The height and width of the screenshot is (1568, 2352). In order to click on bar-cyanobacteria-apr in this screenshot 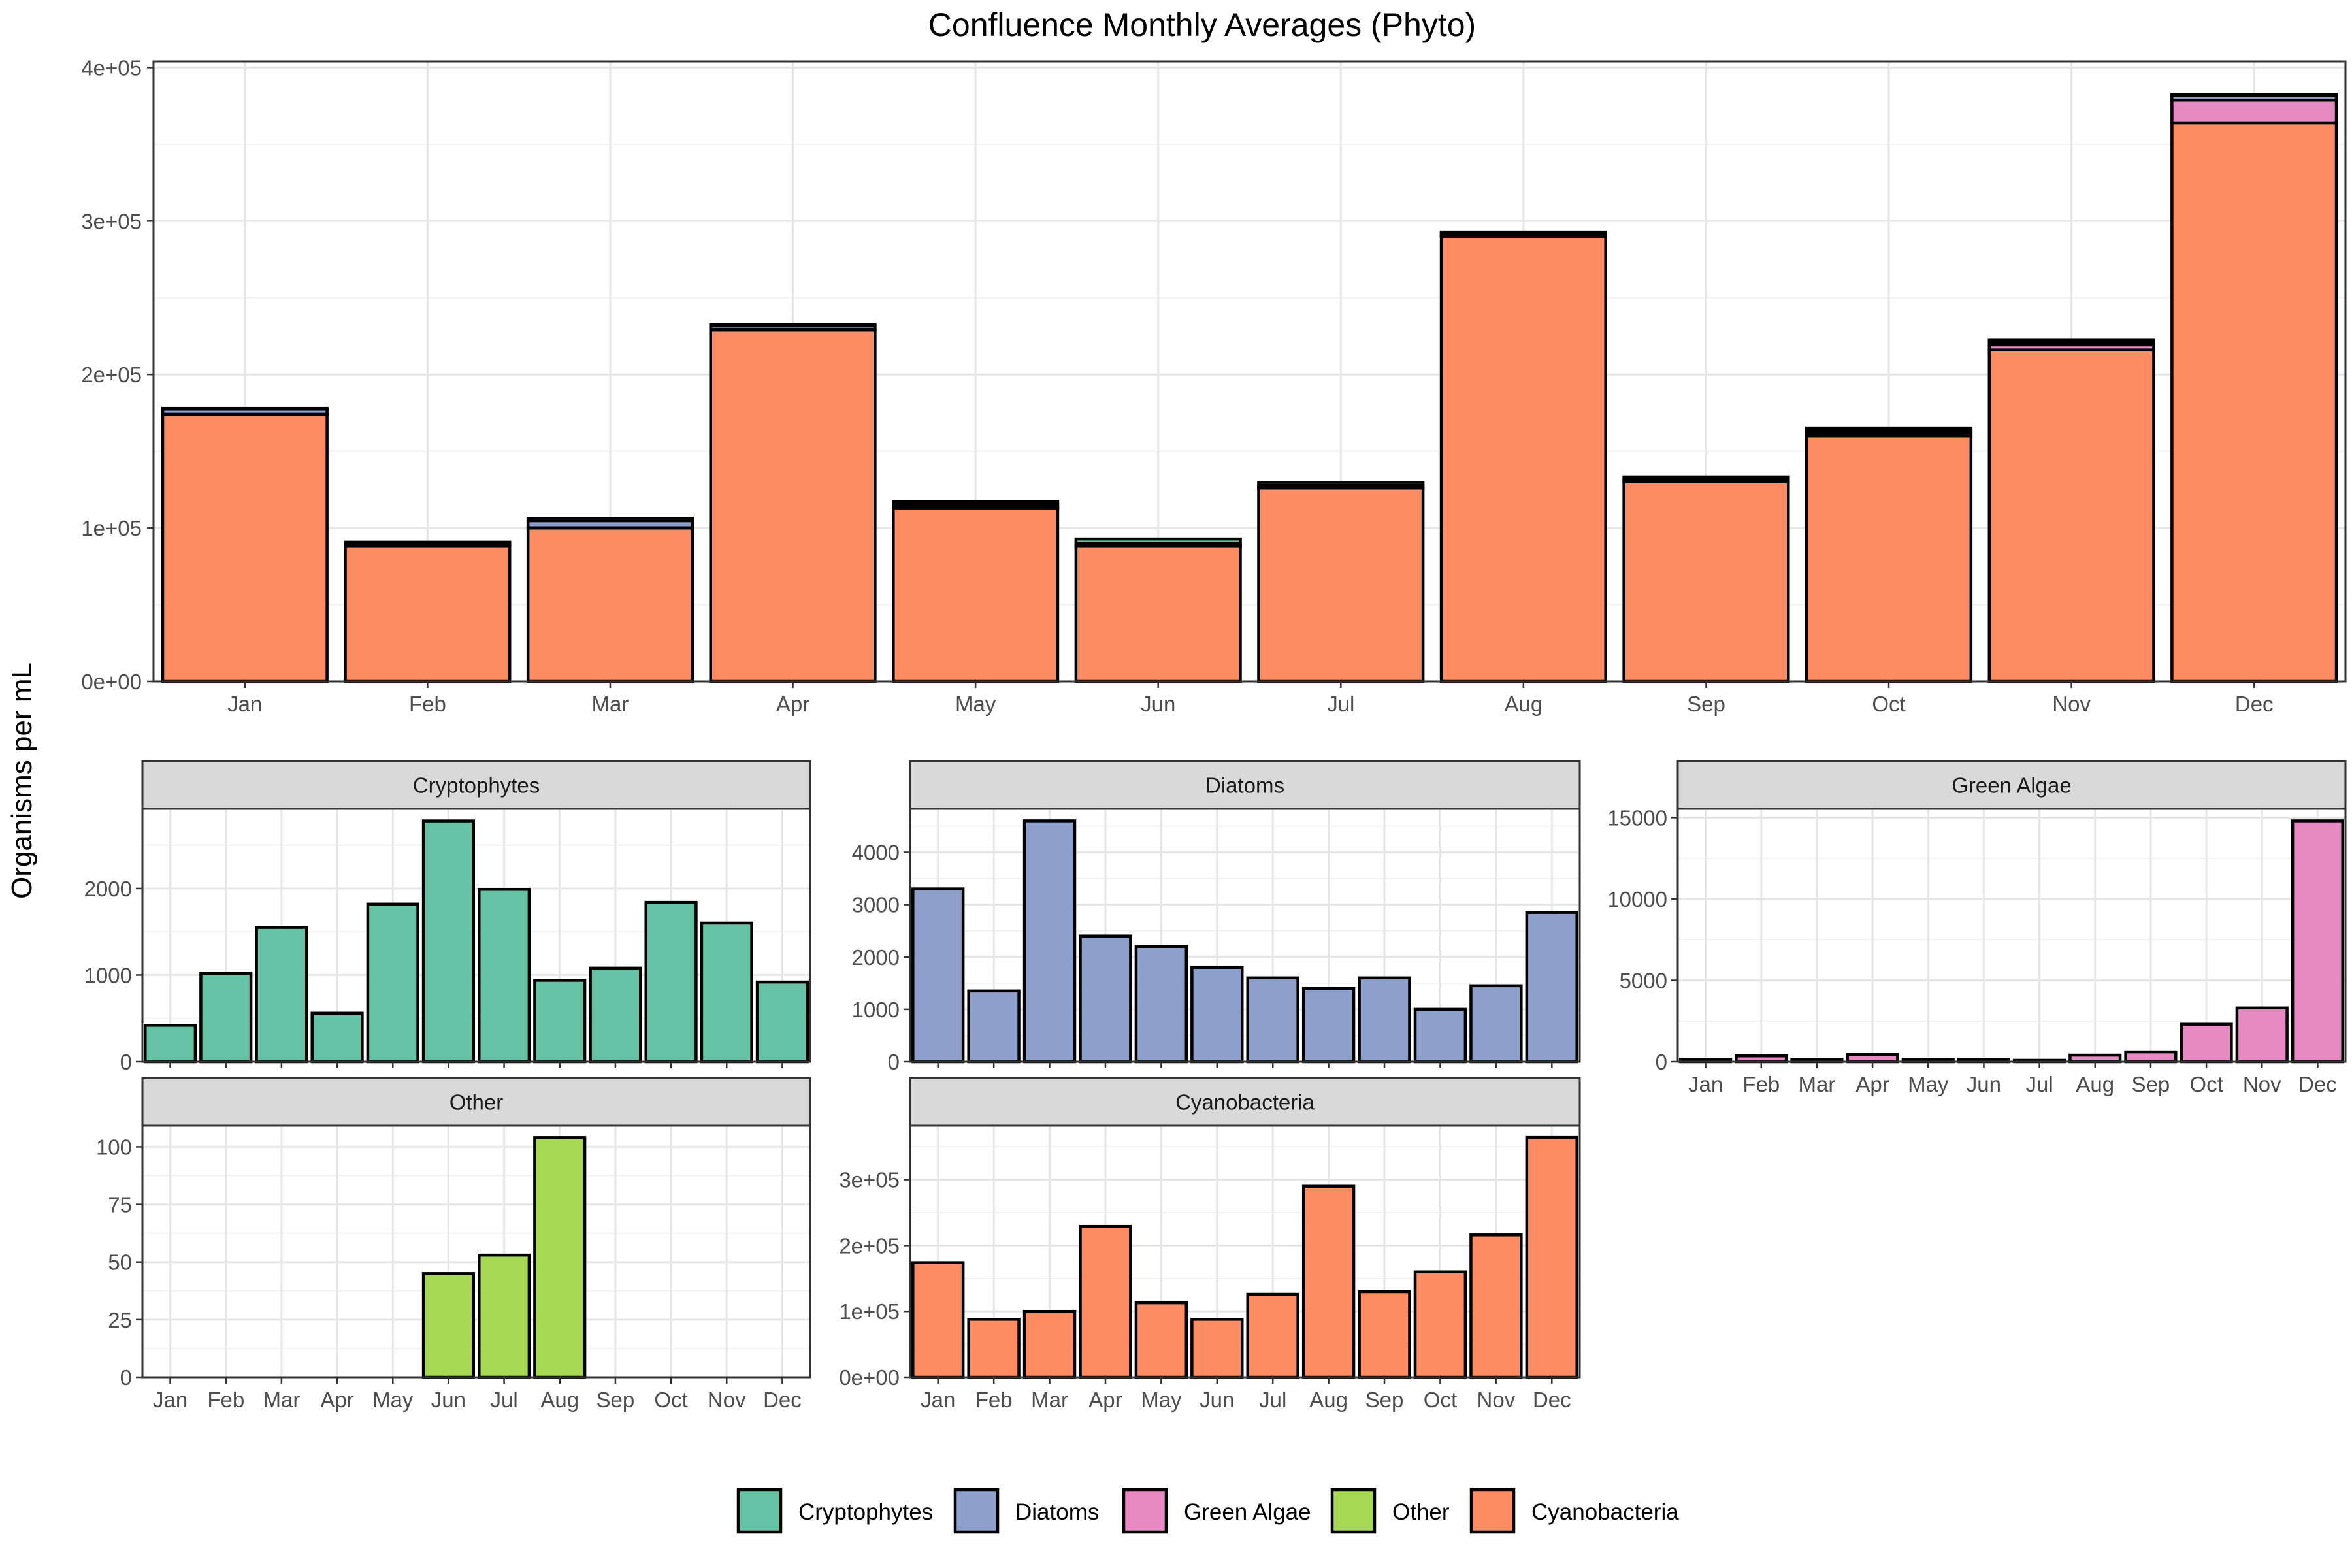, I will do `click(793, 505)`.